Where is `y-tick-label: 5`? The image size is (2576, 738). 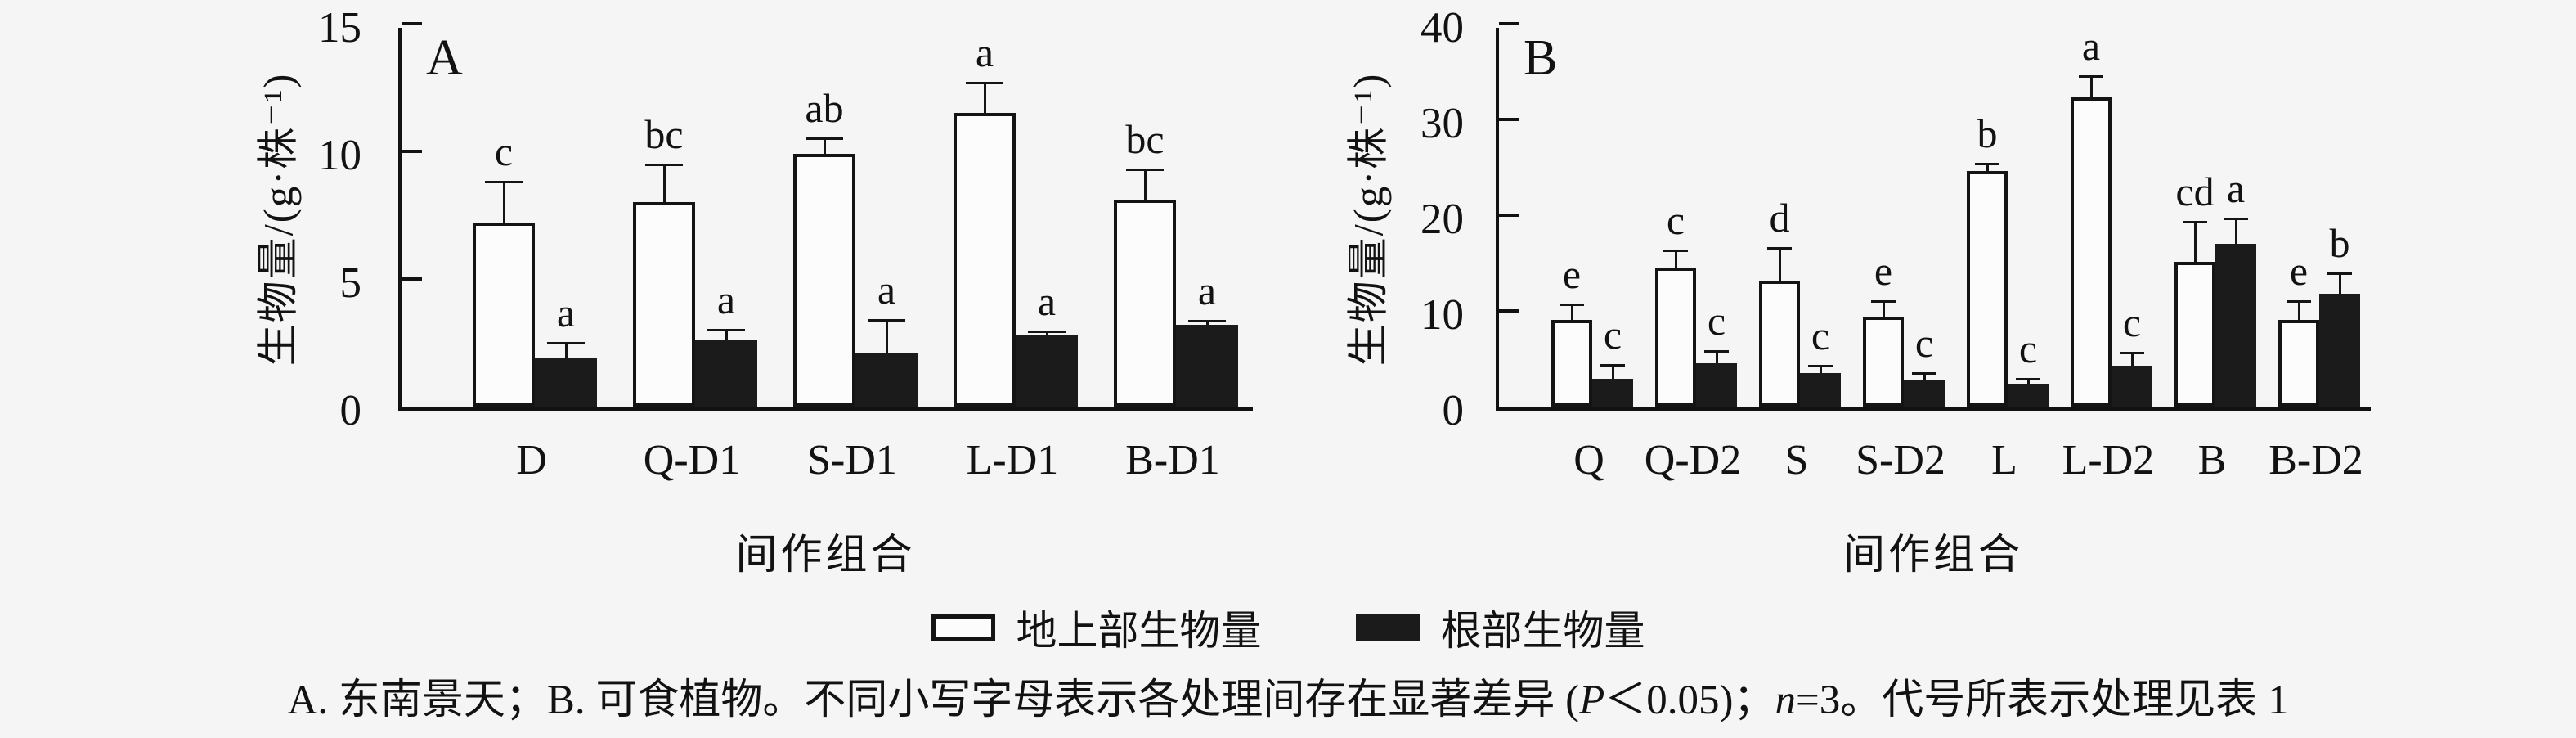
y-tick-label: 5 is located at coordinates (350, 283).